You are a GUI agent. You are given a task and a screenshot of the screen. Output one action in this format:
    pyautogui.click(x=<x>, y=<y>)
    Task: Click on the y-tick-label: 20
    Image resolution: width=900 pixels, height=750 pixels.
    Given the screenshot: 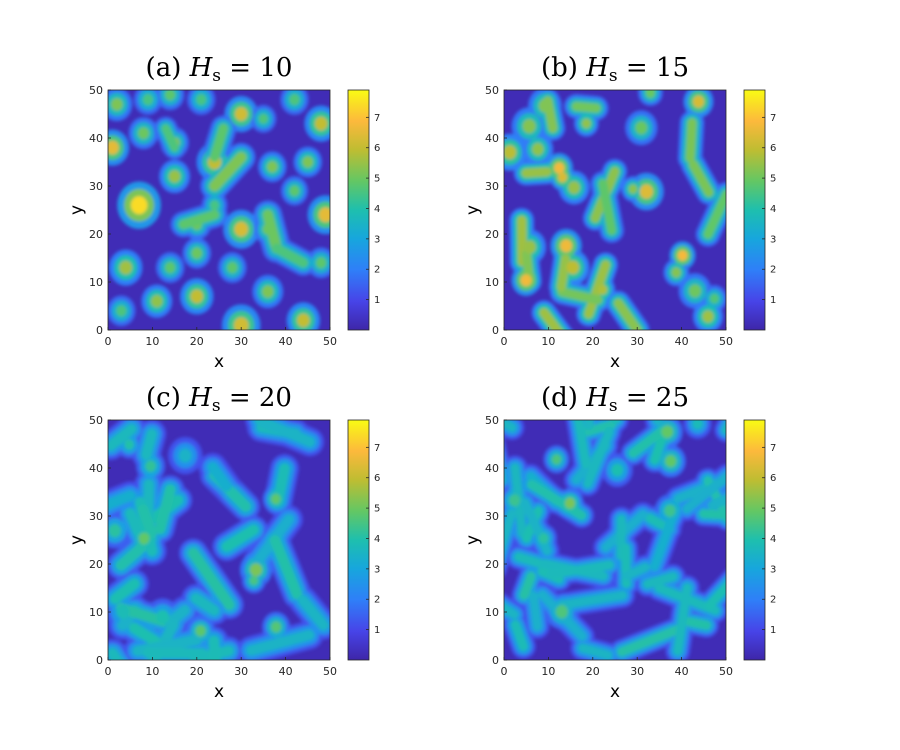 What is the action you would take?
    pyautogui.click(x=96, y=234)
    